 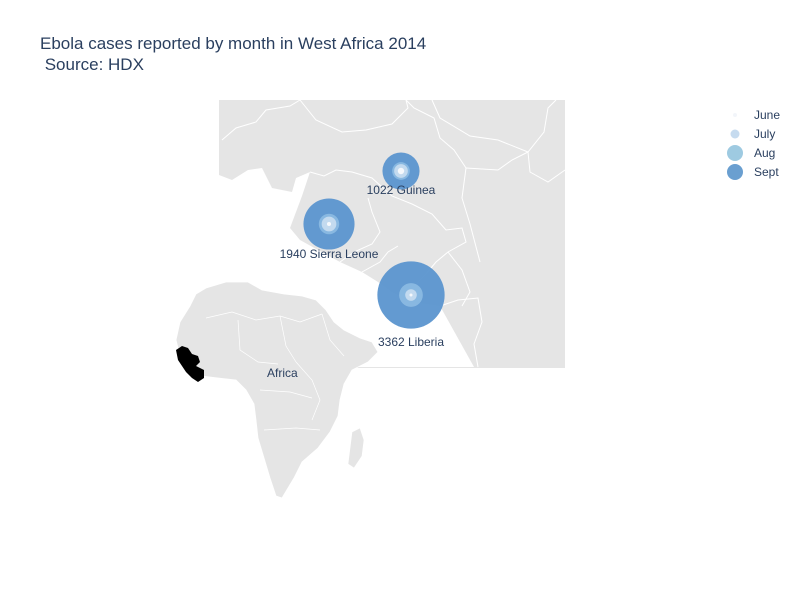 What do you see at coordinates (735, 152) in the screenshot?
I see `legend-swatch-aug` at bounding box center [735, 152].